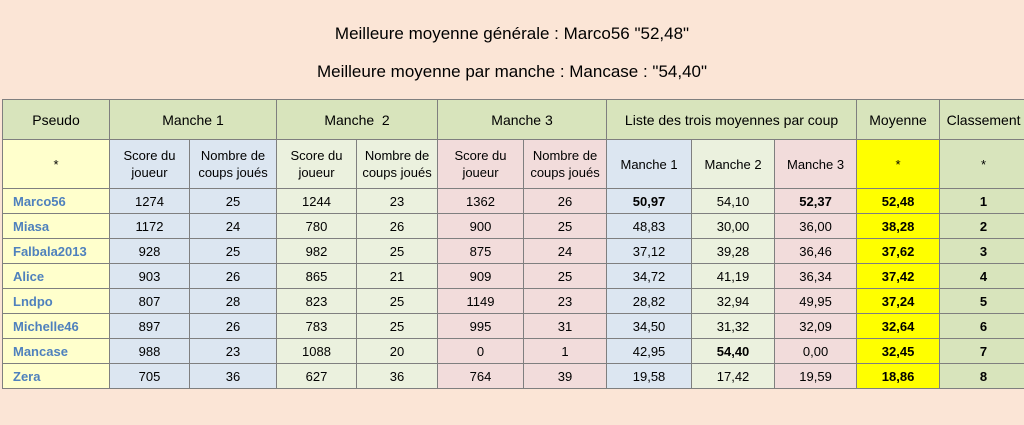 The height and width of the screenshot is (425, 1024). What do you see at coordinates (649, 251) in the screenshot?
I see `avg-m1: 37,12` at bounding box center [649, 251].